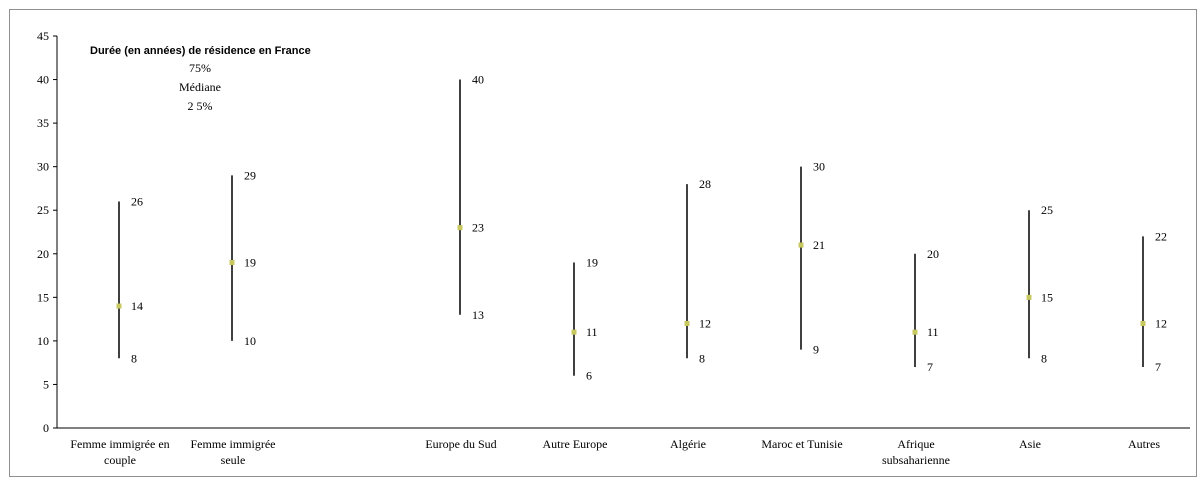 This screenshot has height=482, width=1202. What do you see at coordinates (1030, 444) in the screenshot?
I see `x-category-label: Asie` at bounding box center [1030, 444].